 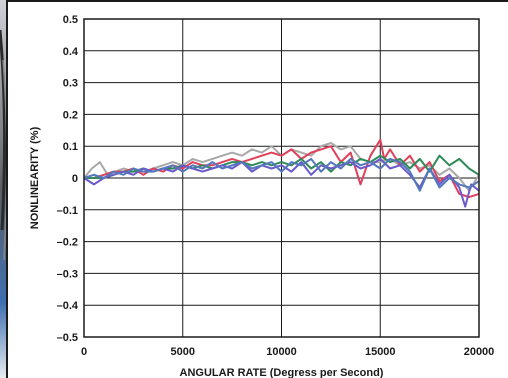 What do you see at coordinates (70, 115) in the screenshot?
I see `y-tick-label: 0.2` at bounding box center [70, 115].